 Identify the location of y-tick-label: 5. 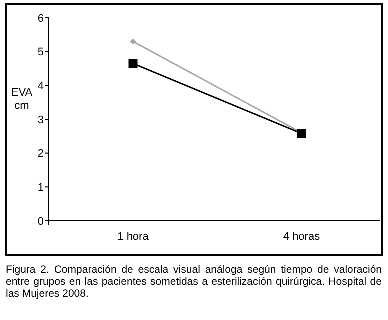
(41, 52).